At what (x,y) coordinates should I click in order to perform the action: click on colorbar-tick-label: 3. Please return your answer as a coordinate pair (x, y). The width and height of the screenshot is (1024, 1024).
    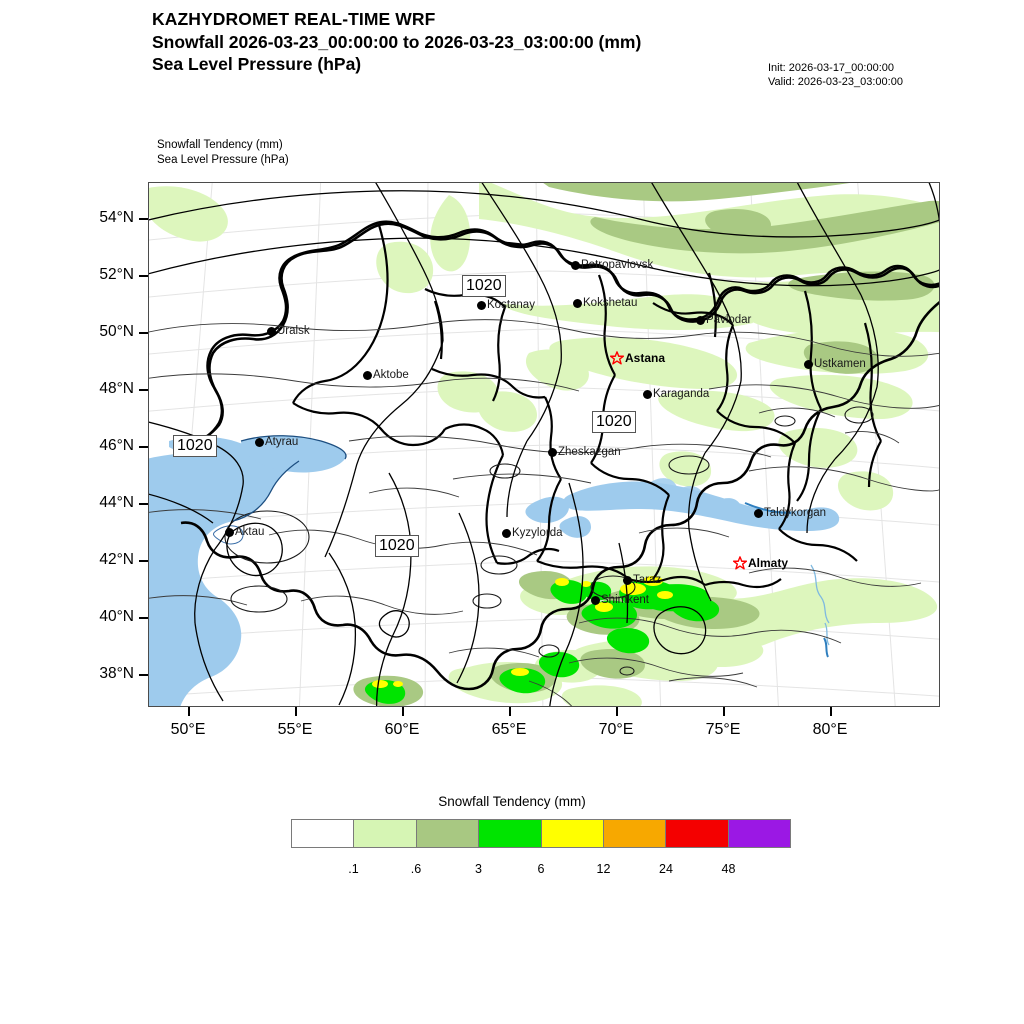
    Looking at the image, I should click on (478, 869).